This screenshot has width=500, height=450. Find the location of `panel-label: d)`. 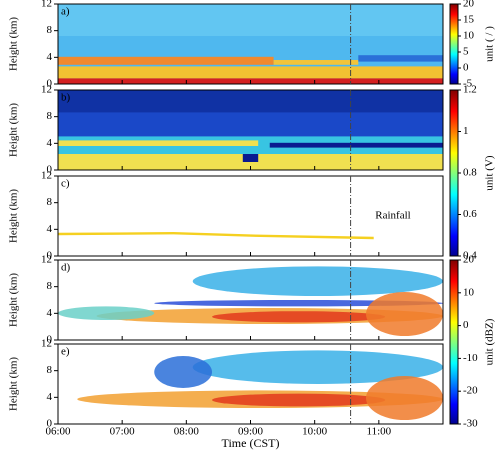

panel-label: d) is located at coordinates (66, 268).